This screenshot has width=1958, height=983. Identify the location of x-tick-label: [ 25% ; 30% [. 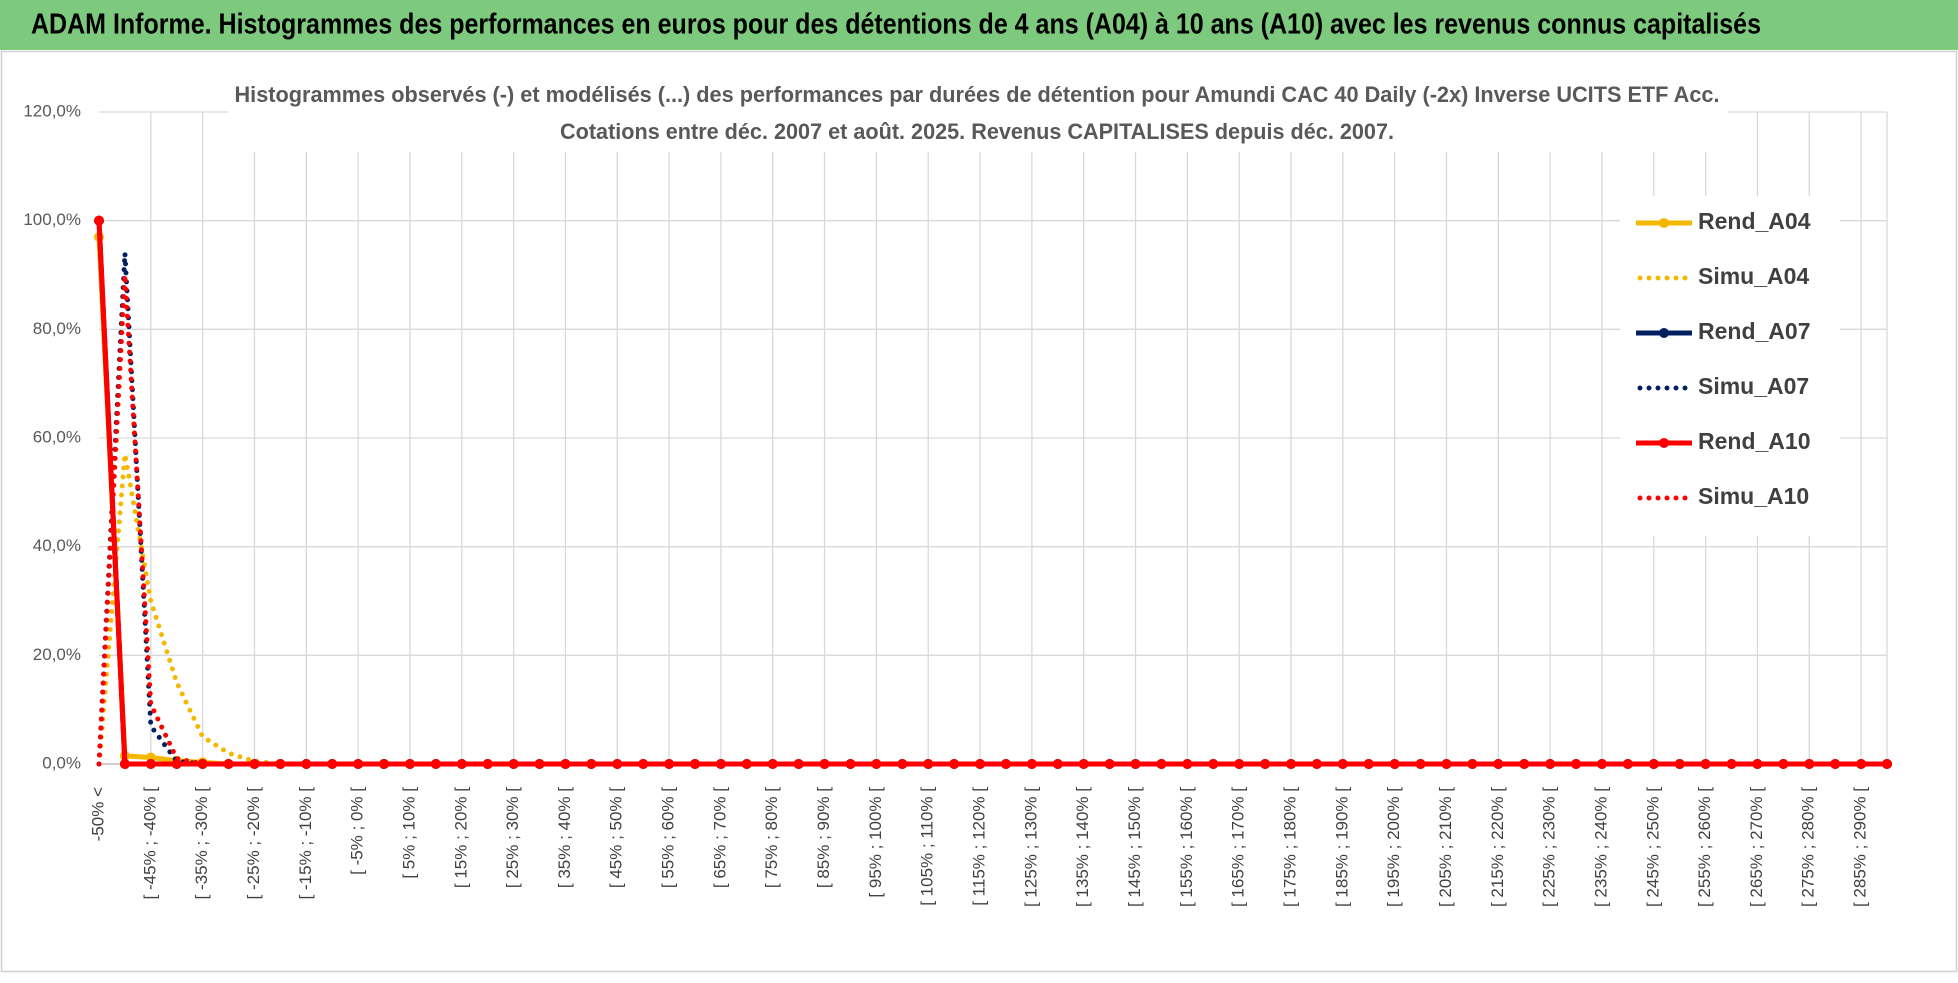
(512, 837).